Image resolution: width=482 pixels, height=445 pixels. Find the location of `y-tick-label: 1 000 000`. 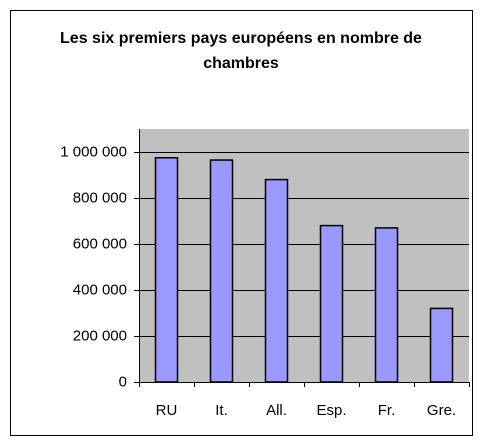

y-tick-label: 1 000 000 is located at coordinates (93, 151).